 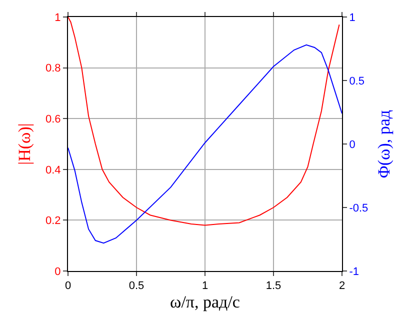 What do you see at coordinates (24, 144) in the screenshot?
I see `y-axis-title: |H(ω)|` at bounding box center [24, 144].